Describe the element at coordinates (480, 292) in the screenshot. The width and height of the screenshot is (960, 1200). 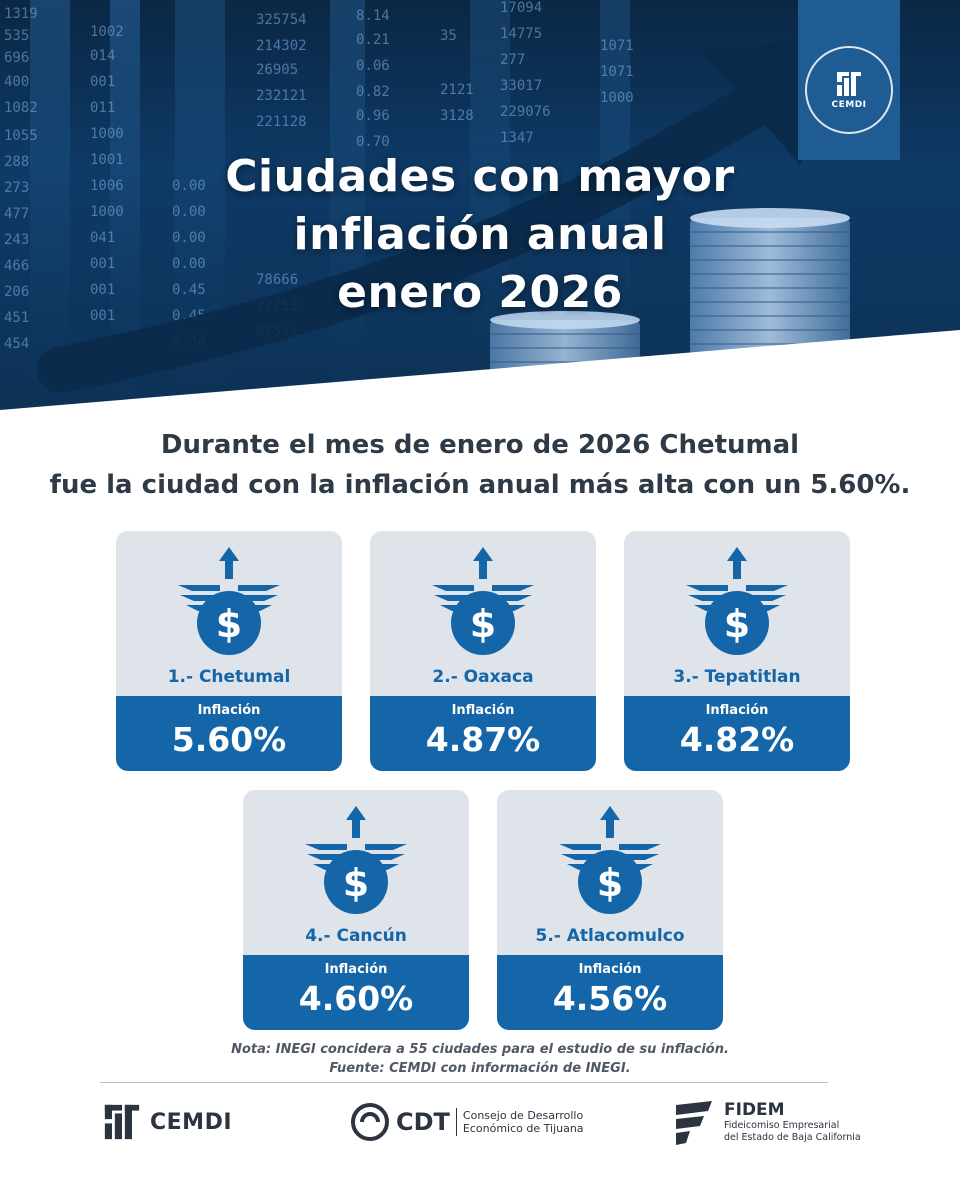
I see `title-line-3: enero 2026` at that location.